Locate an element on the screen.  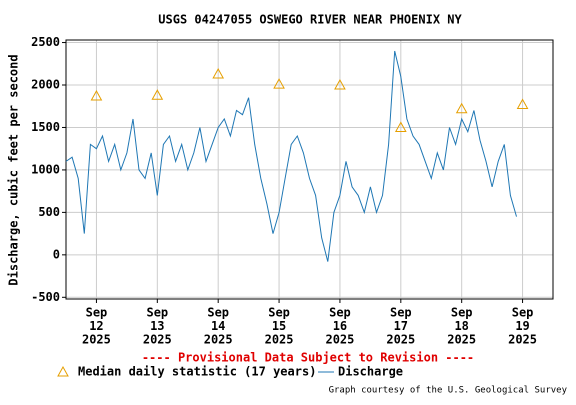
x-tick-label: 15 is located at coordinates (279, 326).